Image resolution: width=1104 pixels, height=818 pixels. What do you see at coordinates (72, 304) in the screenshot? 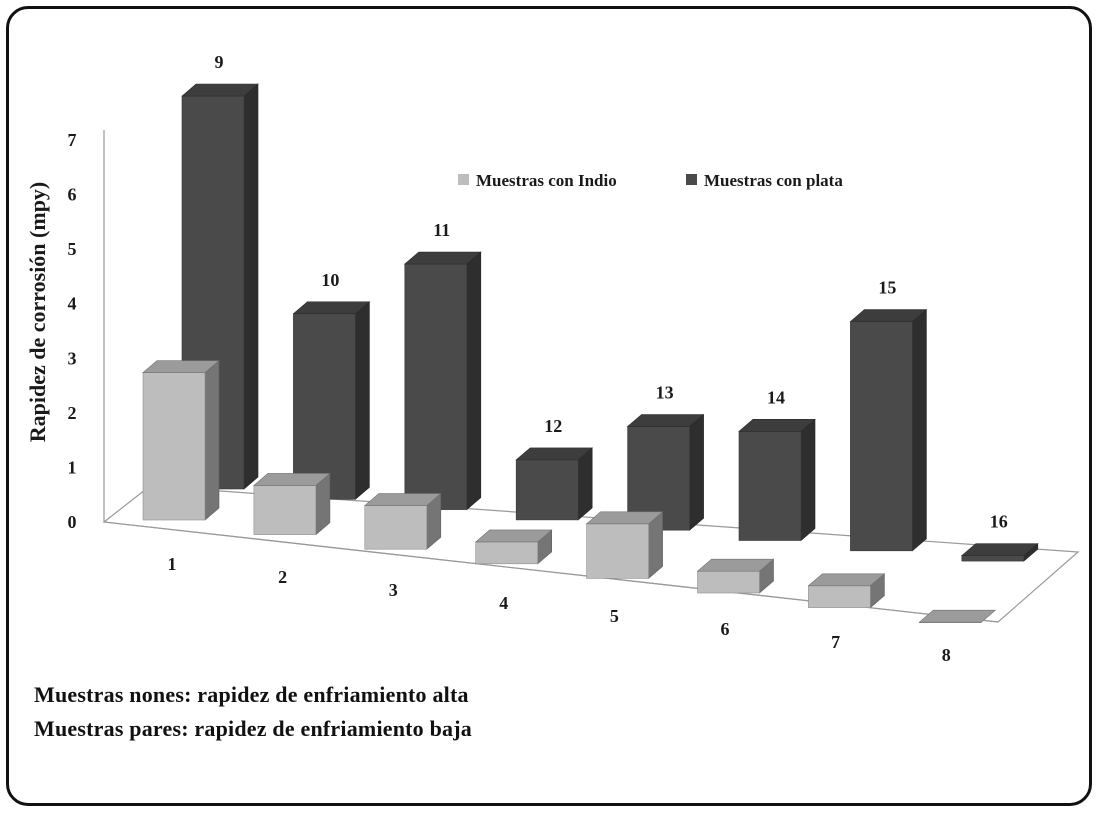
I see `y-tick-label: 4` at bounding box center [72, 304].